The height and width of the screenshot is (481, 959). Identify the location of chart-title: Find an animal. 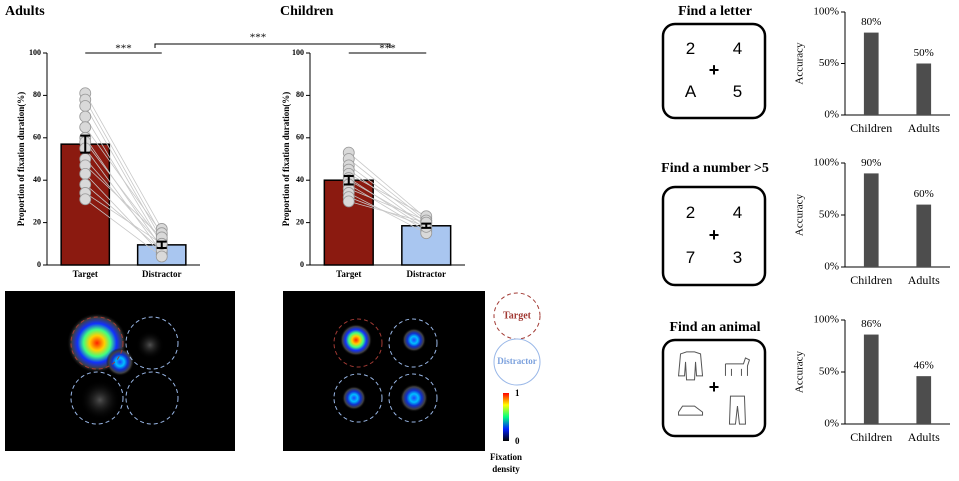
(714, 327).